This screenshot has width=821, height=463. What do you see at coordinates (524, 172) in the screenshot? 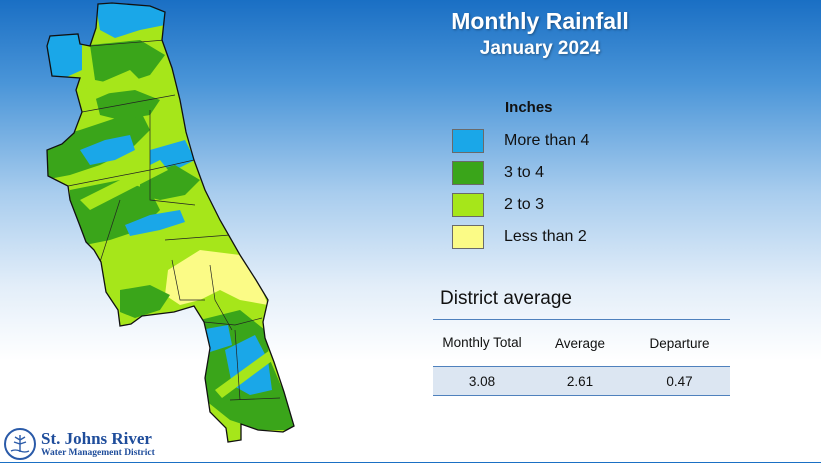
I see `legend-label: 3 to 4` at bounding box center [524, 172].